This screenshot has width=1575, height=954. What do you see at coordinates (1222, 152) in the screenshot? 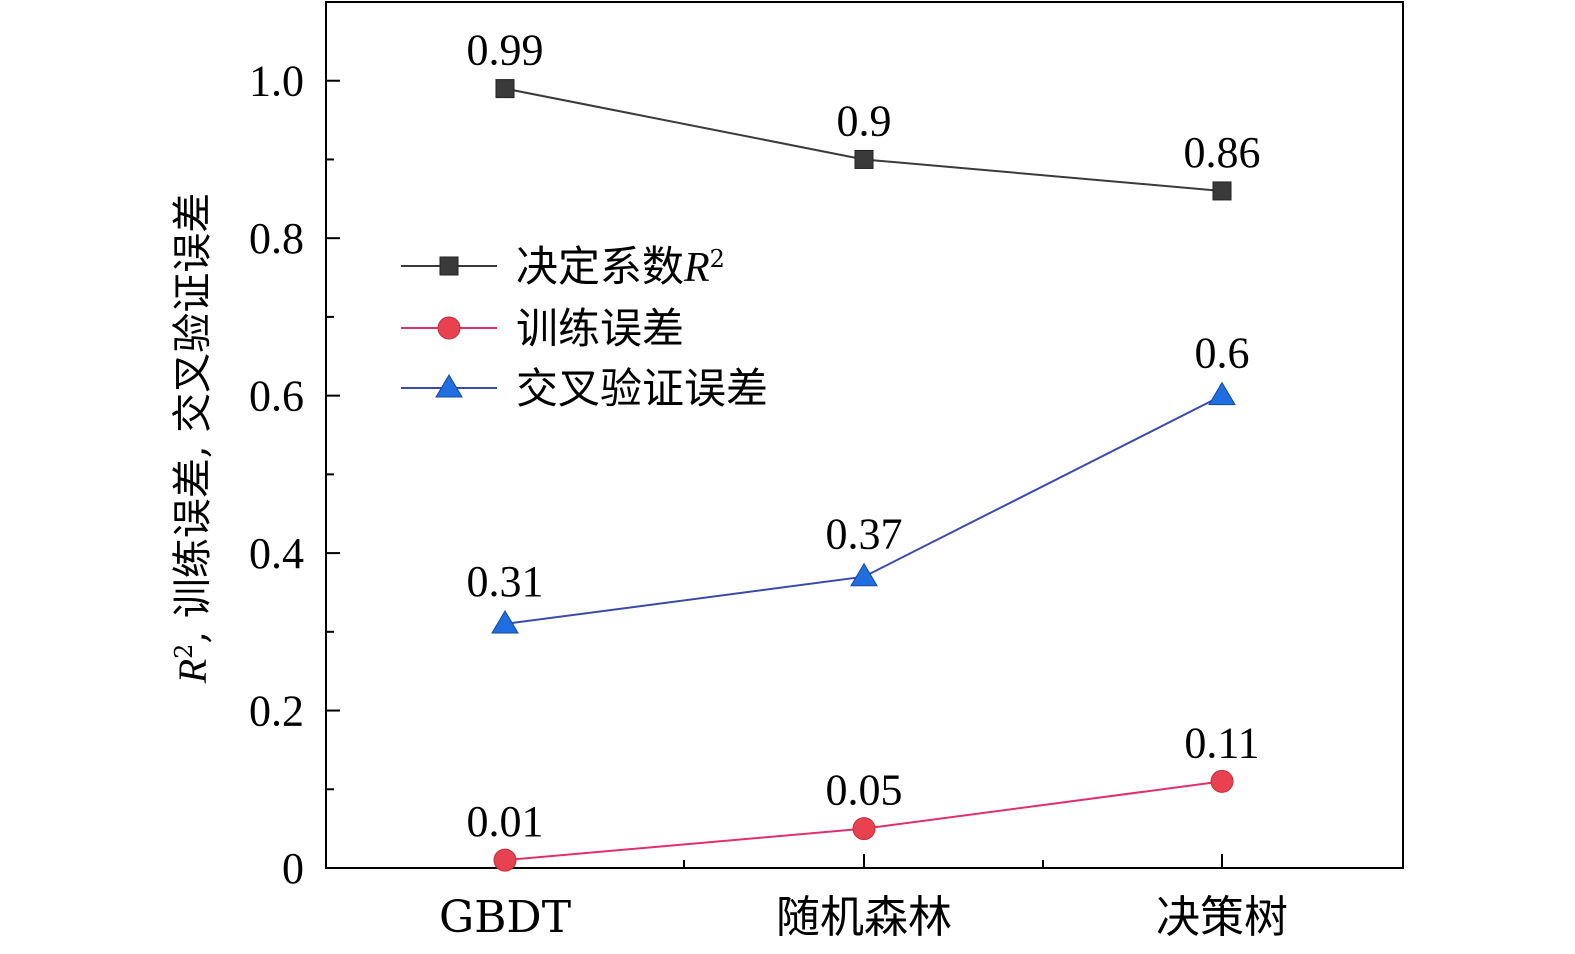
I see `data-label: 0.86` at bounding box center [1222, 152].